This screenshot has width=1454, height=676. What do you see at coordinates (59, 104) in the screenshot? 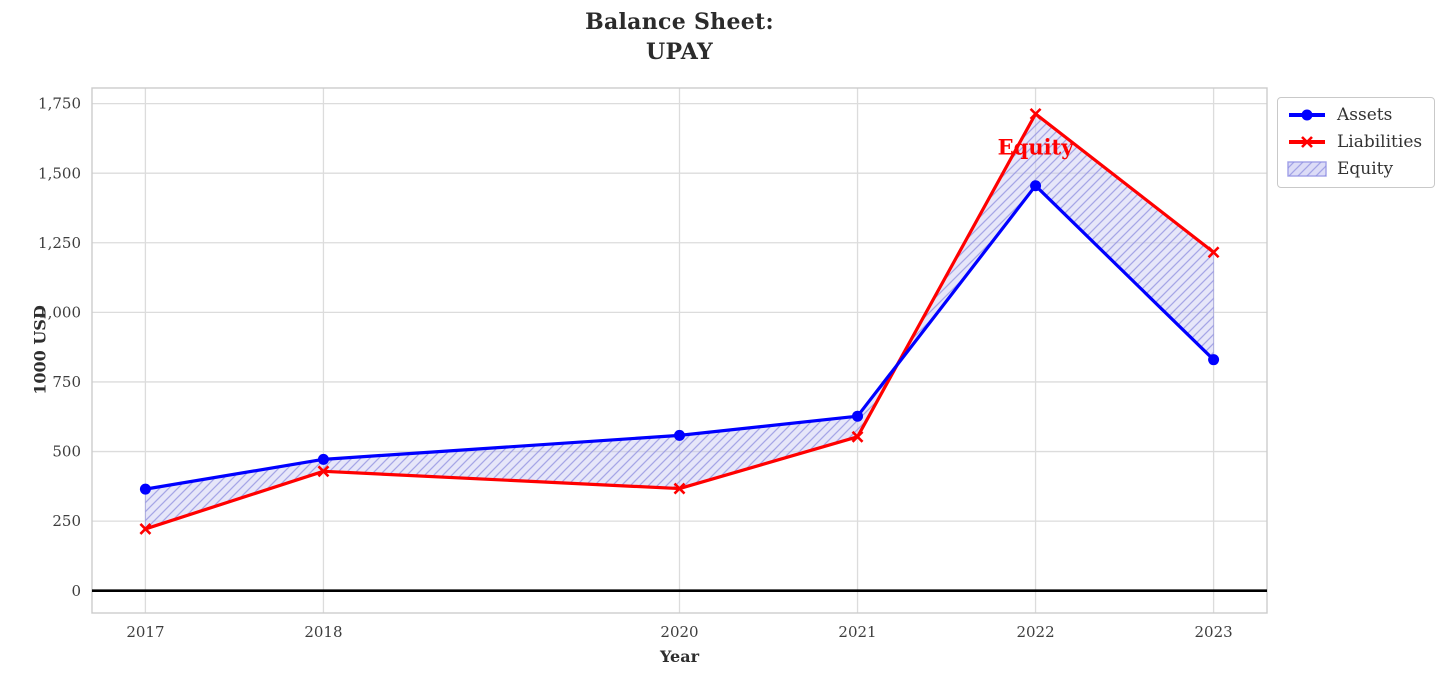
I see `y-tick-label: 1,750` at bounding box center [59, 104].